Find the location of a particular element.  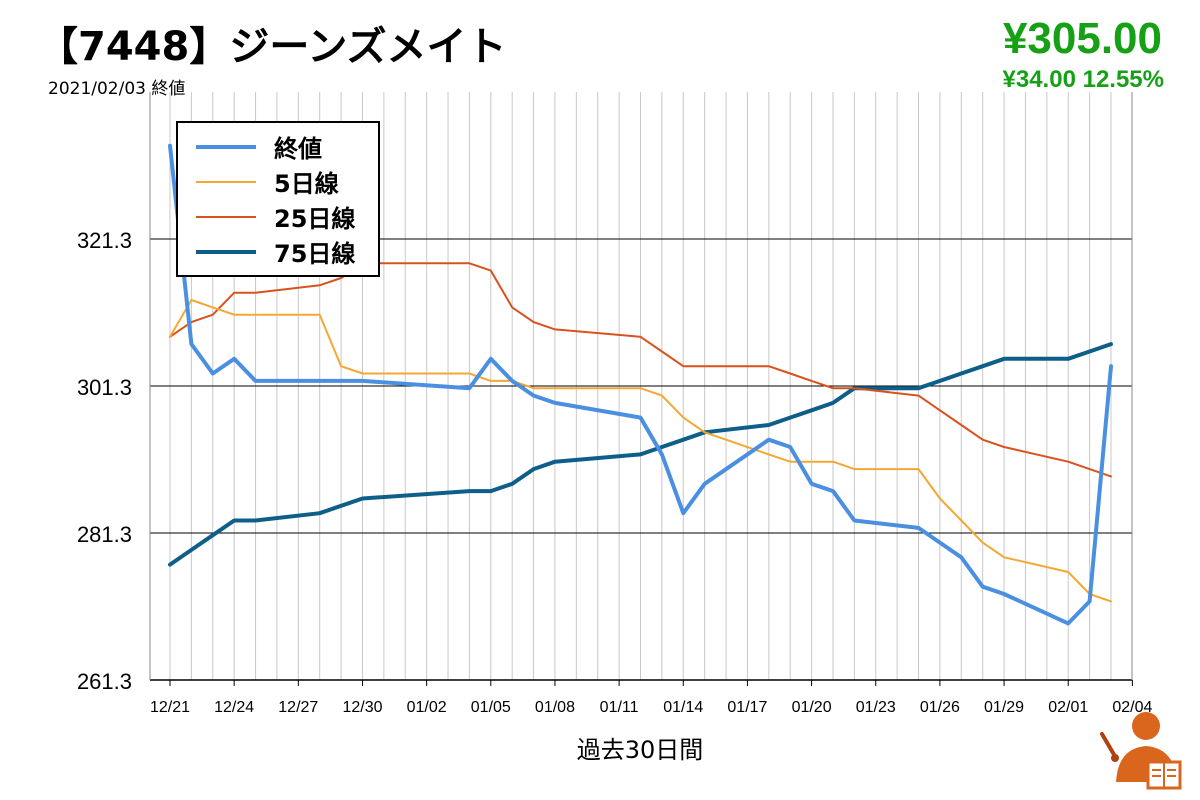

legend-swatch-ma25 is located at coordinates (226, 216).